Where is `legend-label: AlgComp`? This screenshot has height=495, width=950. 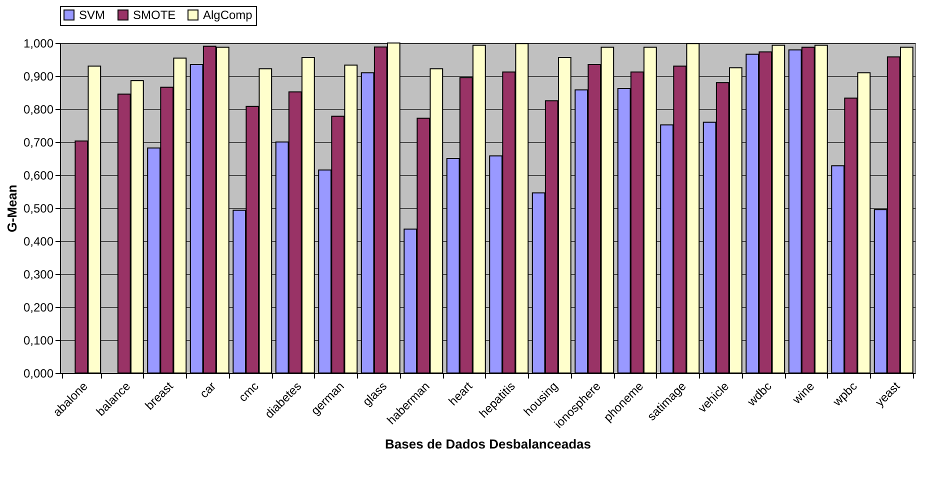
legend-label: AlgComp is located at coordinates (228, 15).